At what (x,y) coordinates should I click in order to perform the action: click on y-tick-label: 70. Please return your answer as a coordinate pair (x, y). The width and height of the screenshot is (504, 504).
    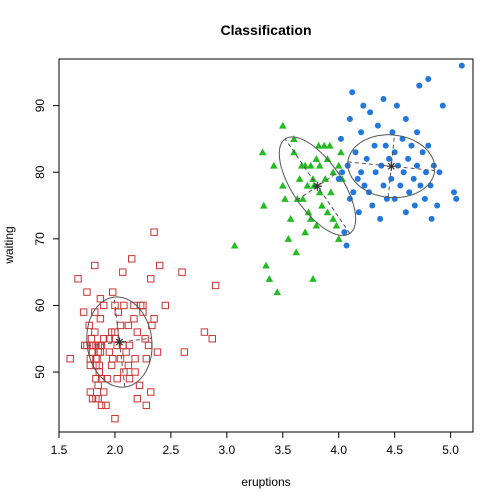
    Looking at the image, I should click on (40, 239).